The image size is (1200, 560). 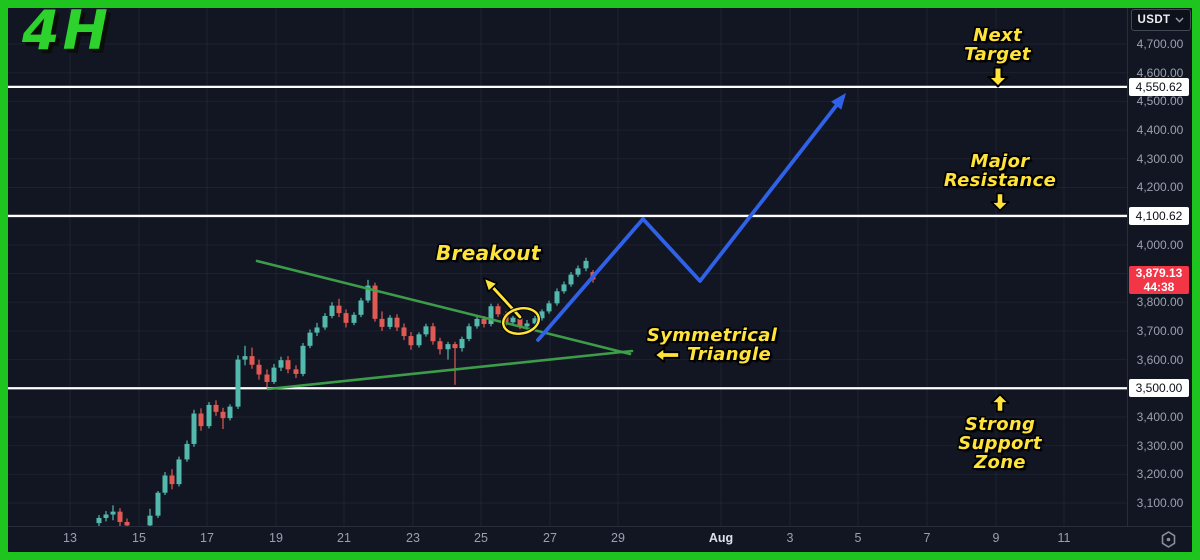 I want to click on breakout-circle, so click(x=521, y=321).